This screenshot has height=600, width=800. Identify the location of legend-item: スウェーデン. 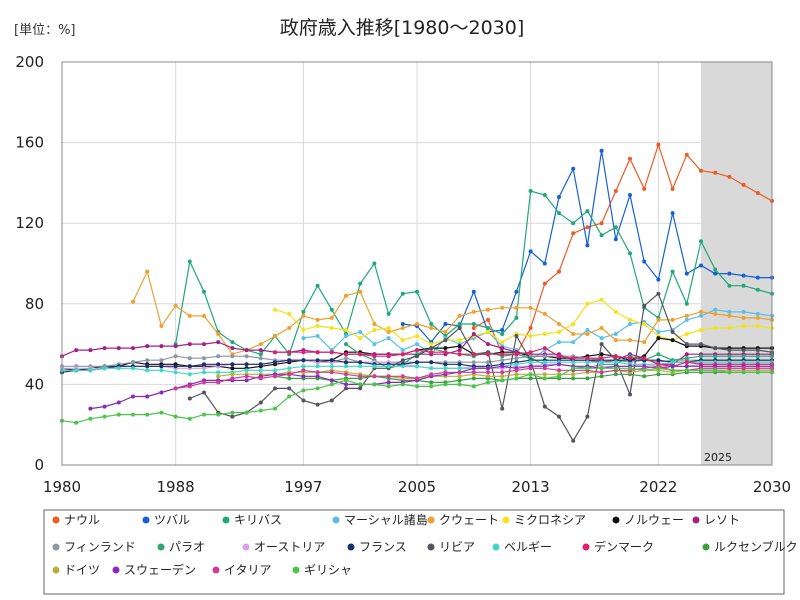
(154, 569).